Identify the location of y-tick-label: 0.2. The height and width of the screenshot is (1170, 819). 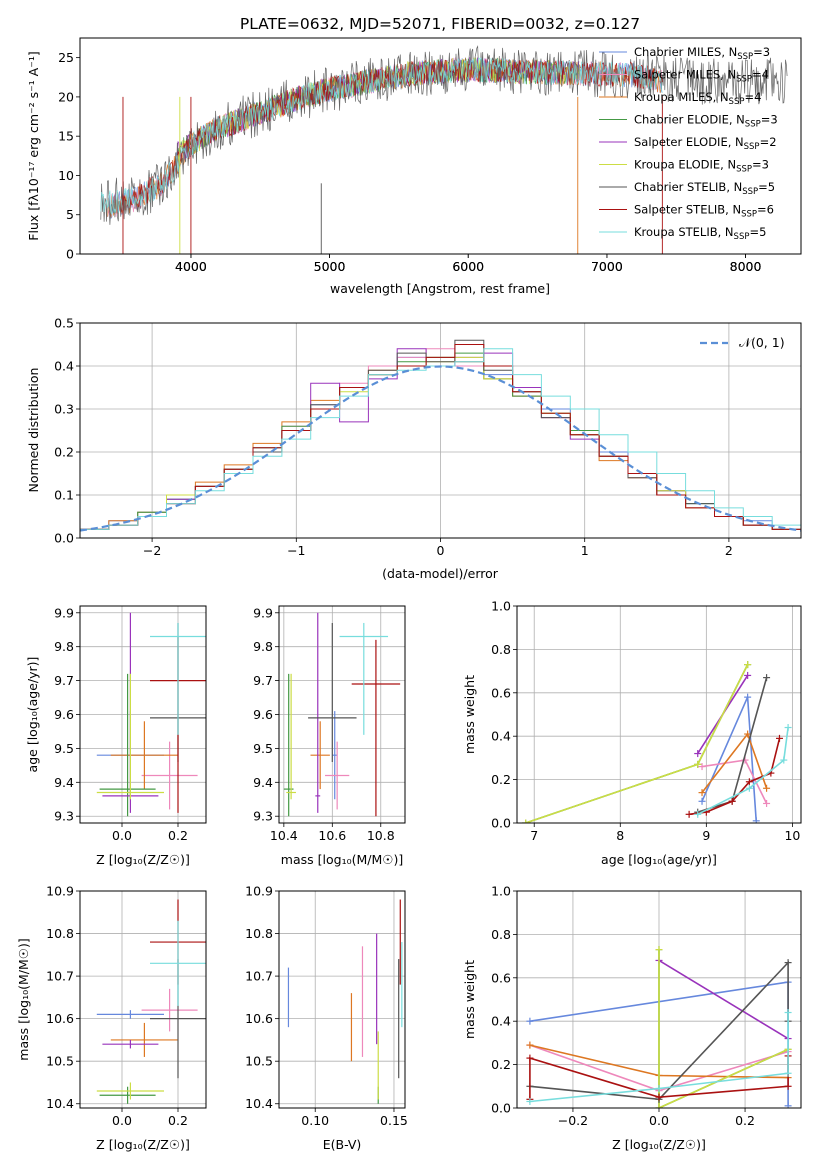
(501, 1064).